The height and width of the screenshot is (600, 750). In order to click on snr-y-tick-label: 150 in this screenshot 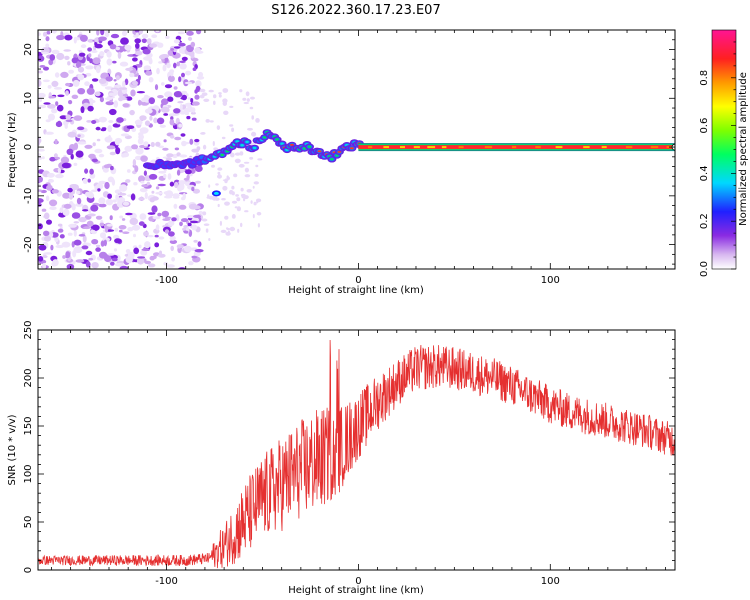, I will do `click(28, 425)`.